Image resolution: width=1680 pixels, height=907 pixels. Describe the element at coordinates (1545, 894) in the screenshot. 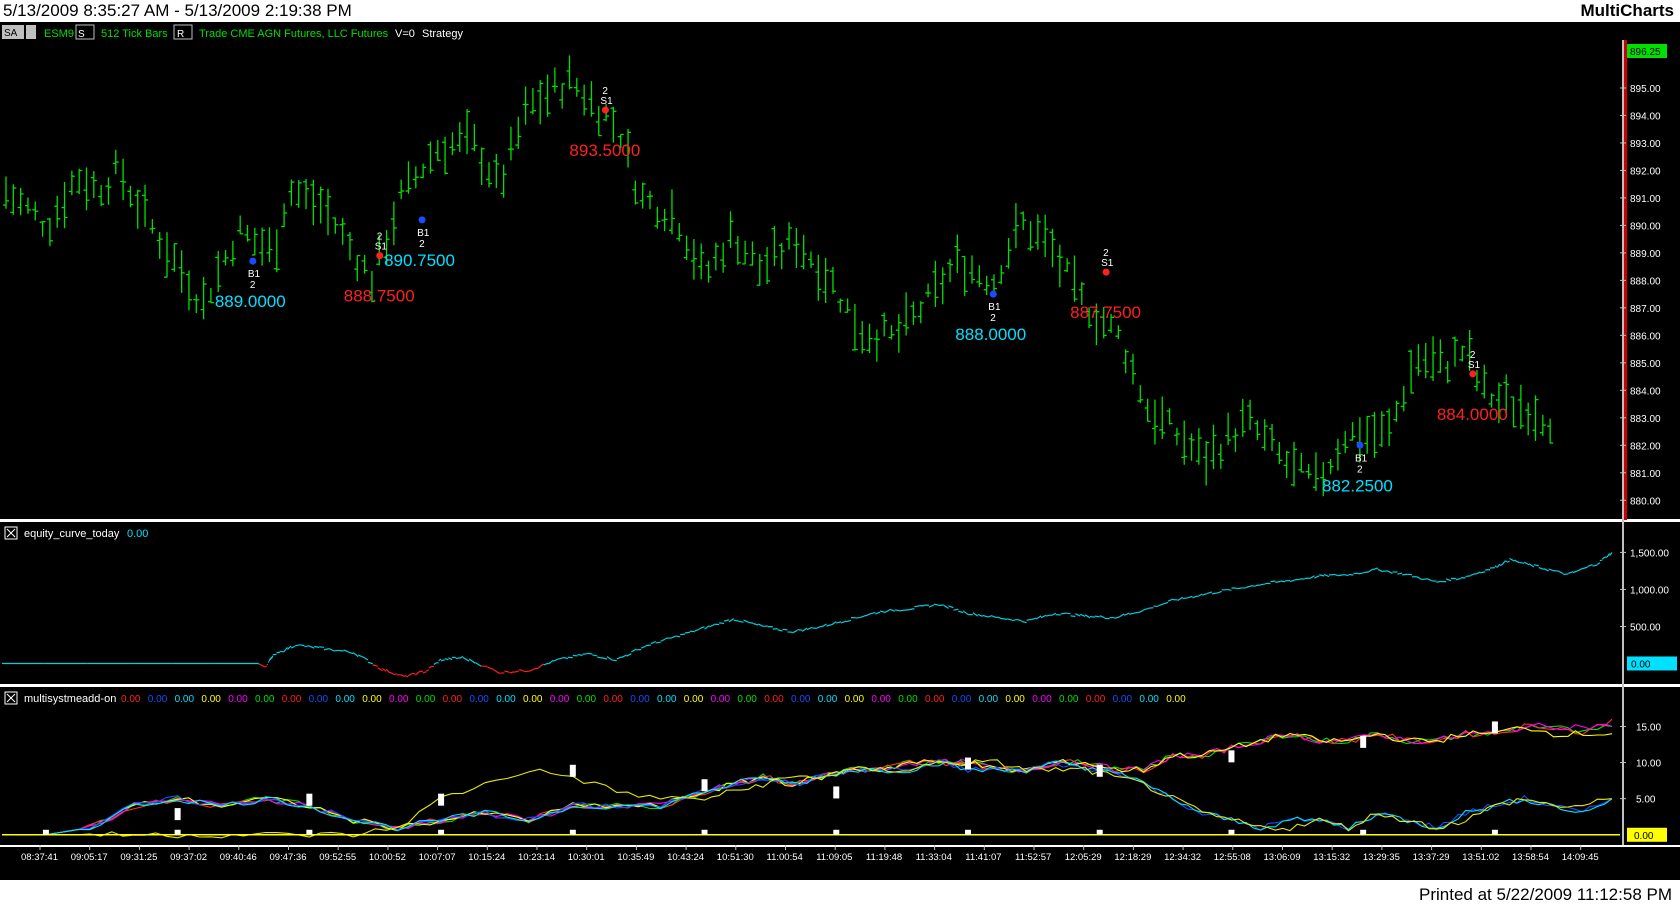

I see `printed-timestamp: Printed at 5/22/2009 11:12:58 PM` at that location.